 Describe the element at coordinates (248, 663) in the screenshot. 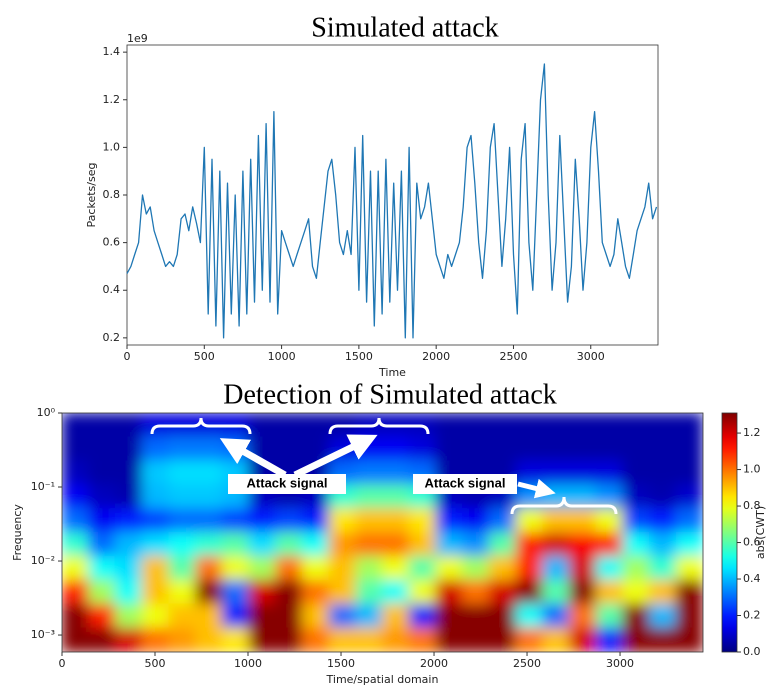

I see `x-tick-label: 1000` at that location.